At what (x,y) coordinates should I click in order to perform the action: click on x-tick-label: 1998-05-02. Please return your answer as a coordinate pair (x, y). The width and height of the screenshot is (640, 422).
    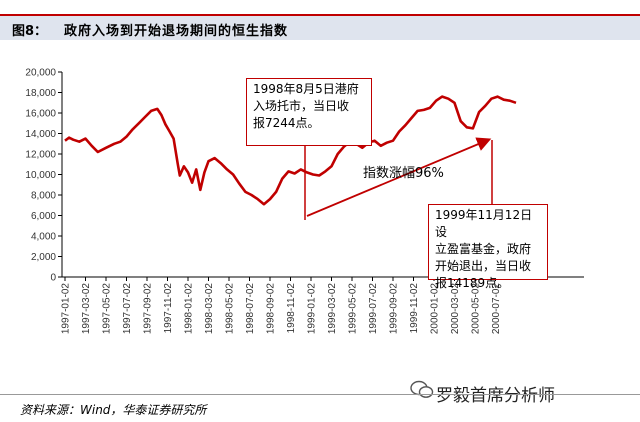
    Looking at the image, I should click on (230, 309).